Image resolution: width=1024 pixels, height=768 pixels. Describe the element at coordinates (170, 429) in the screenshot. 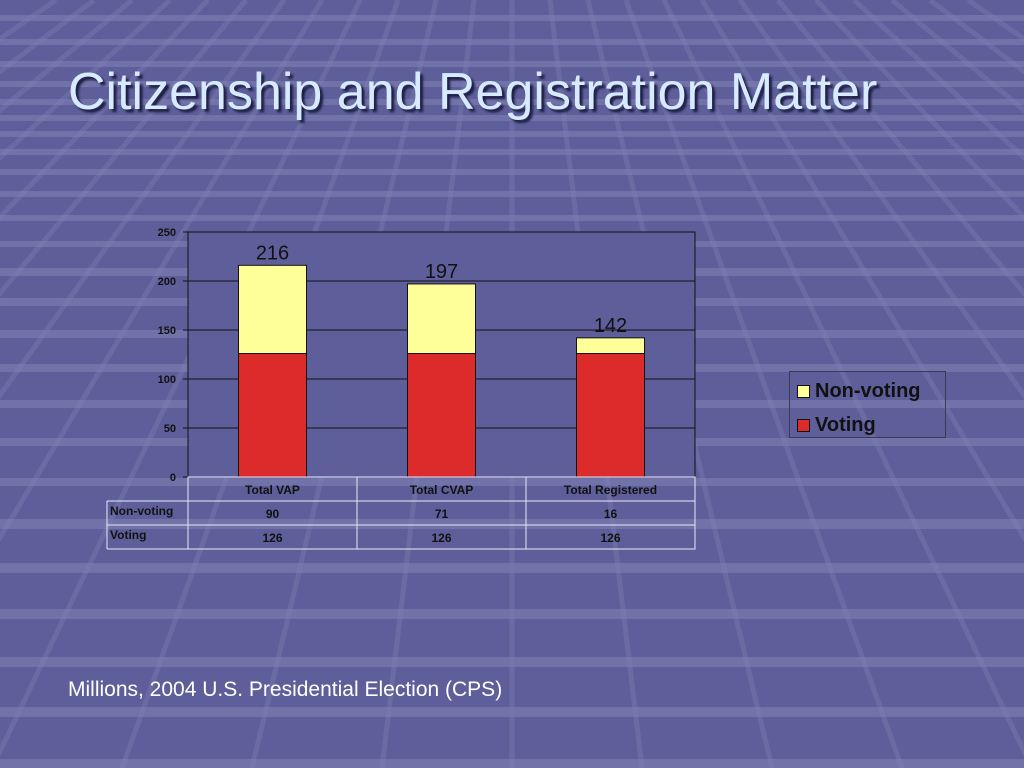

I see `y-tick-label: 50` at that location.